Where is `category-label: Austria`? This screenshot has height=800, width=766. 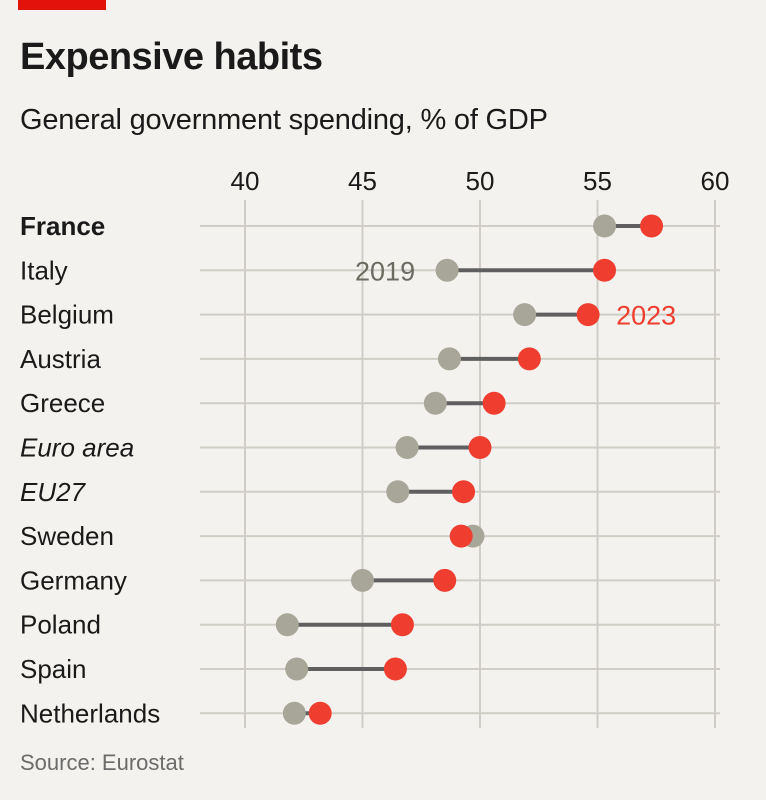
category-label: Austria is located at coordinates (60, 359).